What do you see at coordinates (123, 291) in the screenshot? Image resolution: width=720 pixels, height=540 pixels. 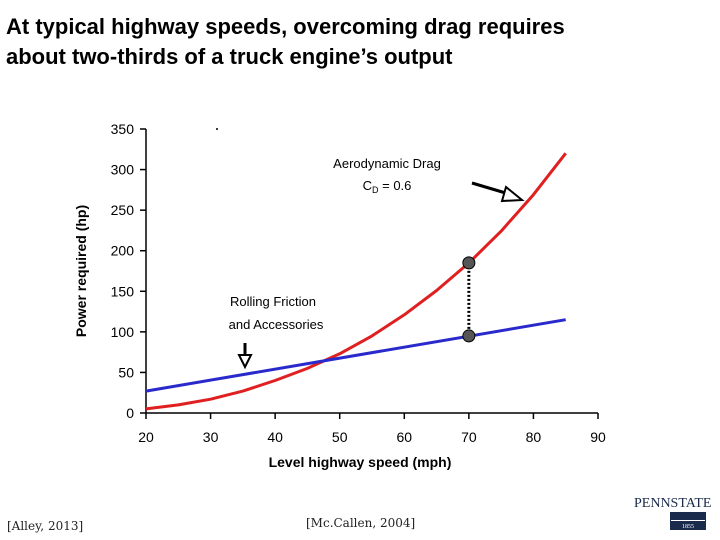 I see `y-tick-label: 150` at bounding box center [123, 291].